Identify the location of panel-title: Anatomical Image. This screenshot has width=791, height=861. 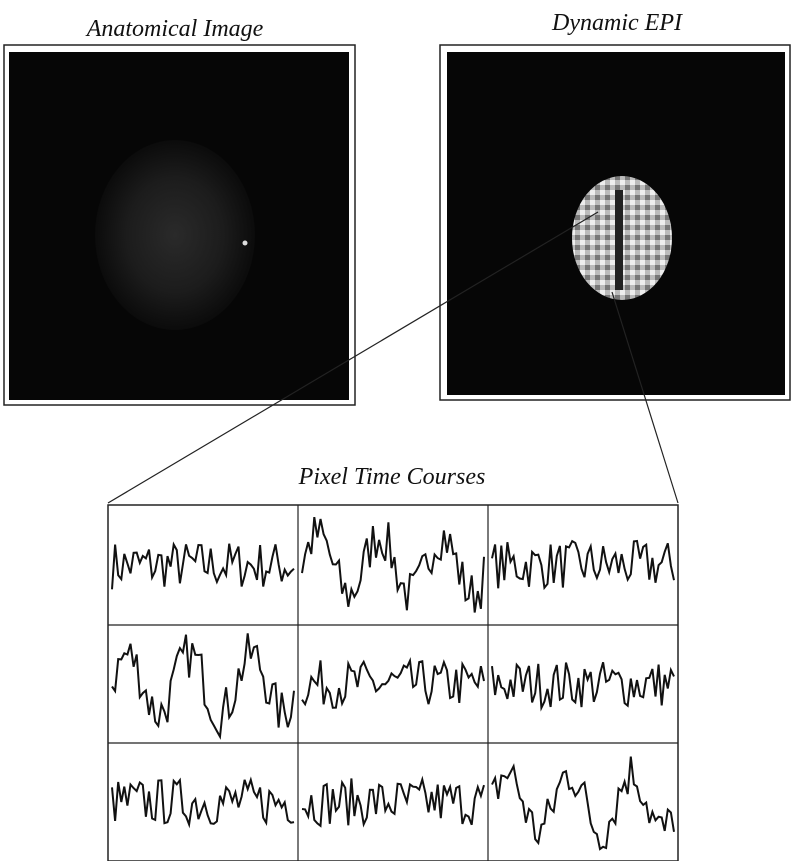
(174, 29).